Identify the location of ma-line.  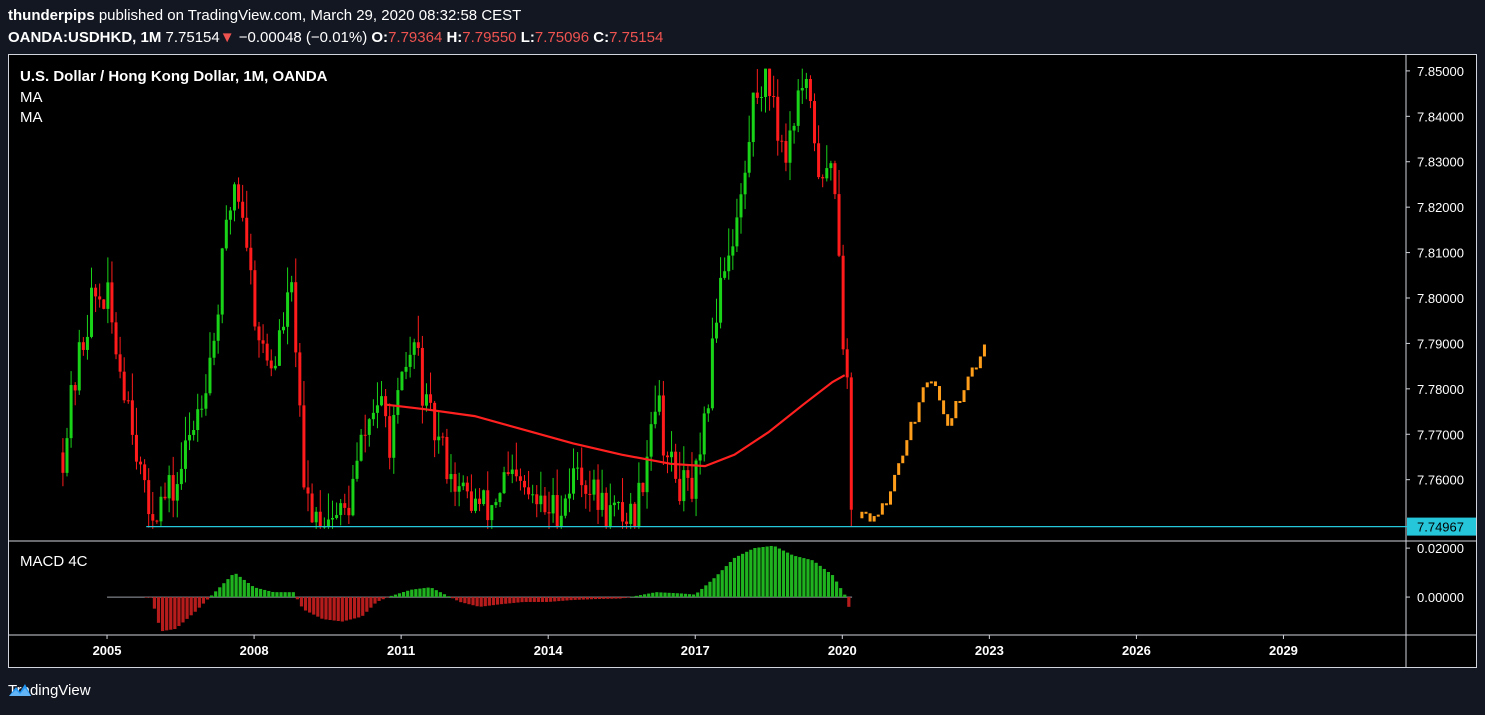
(616, 421).